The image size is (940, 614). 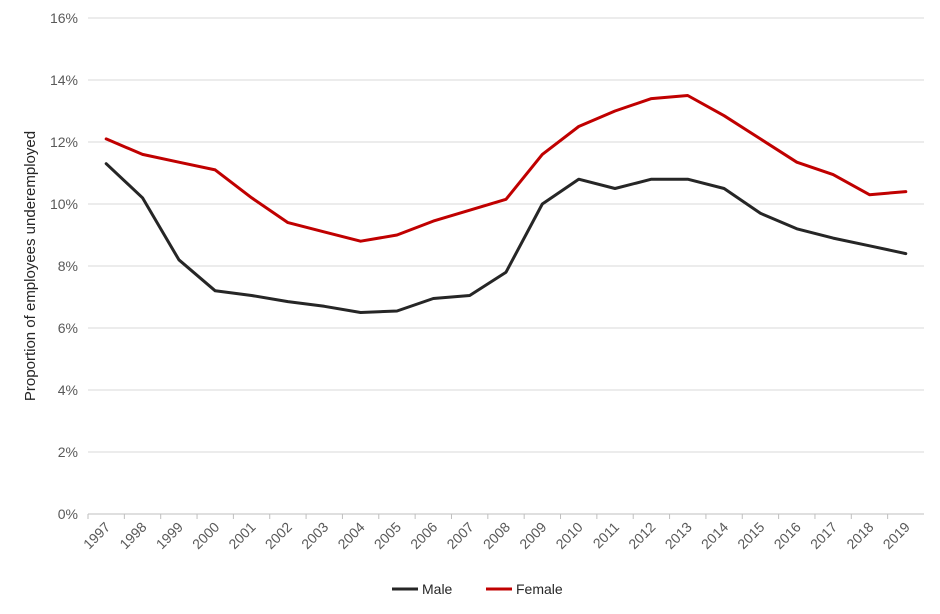 What do you see at coordinates (68, 266) in the screenshot?
I see `y-tick-label: 8%` at bounding box center [68, 266].